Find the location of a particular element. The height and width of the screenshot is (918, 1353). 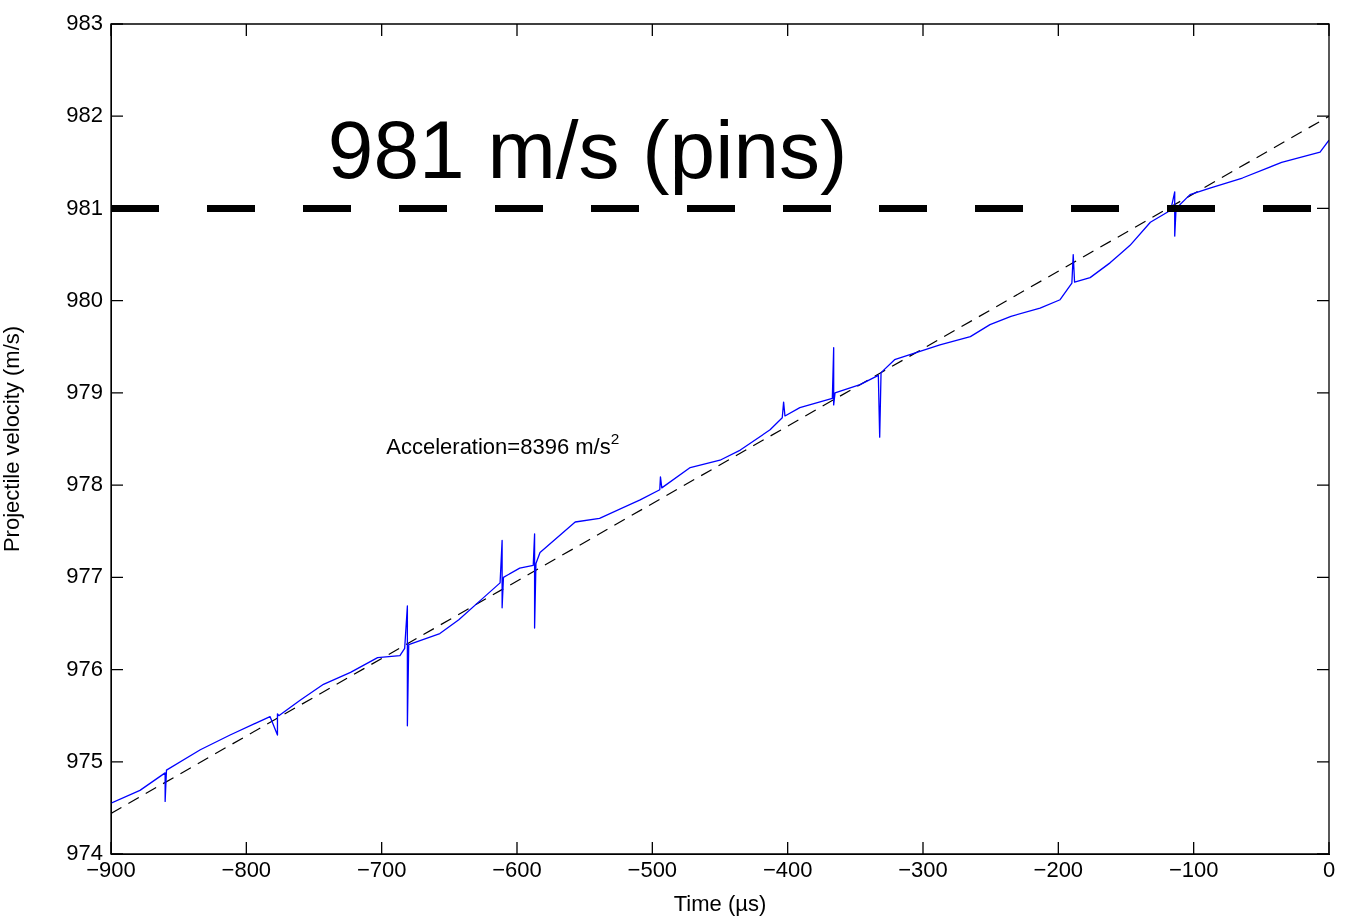

y-tick-label: 982 is located at coordinates (84, 115).